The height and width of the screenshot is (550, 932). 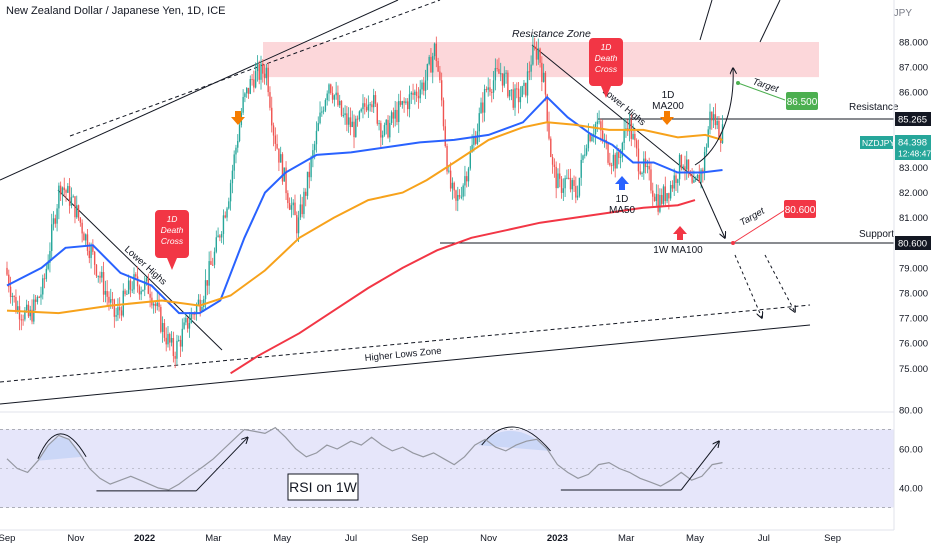 What do you see at coordinates (911, 411) in the screenshot?
I see `rsi-tick-label: 80.00` at bounding box center [911, 411].